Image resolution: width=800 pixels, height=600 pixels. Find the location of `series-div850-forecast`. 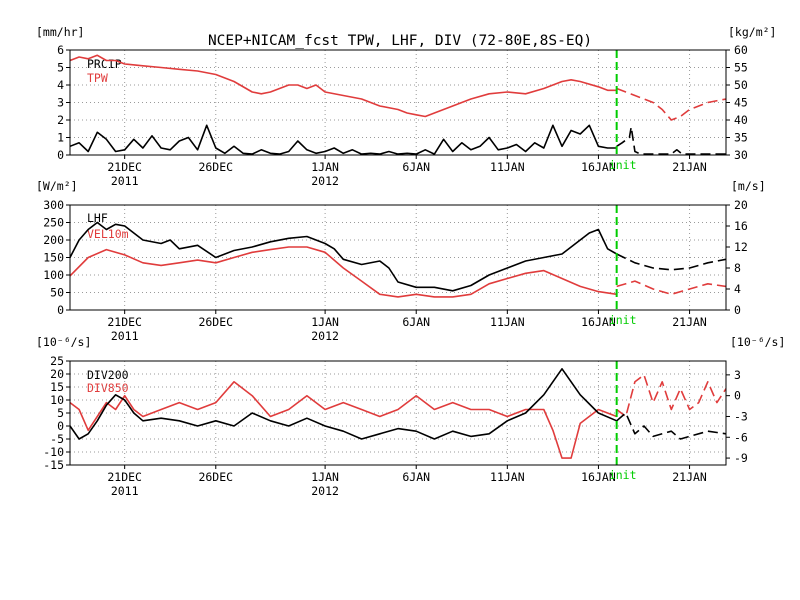

series-div850-forecast is located at coordinates (671, 396).